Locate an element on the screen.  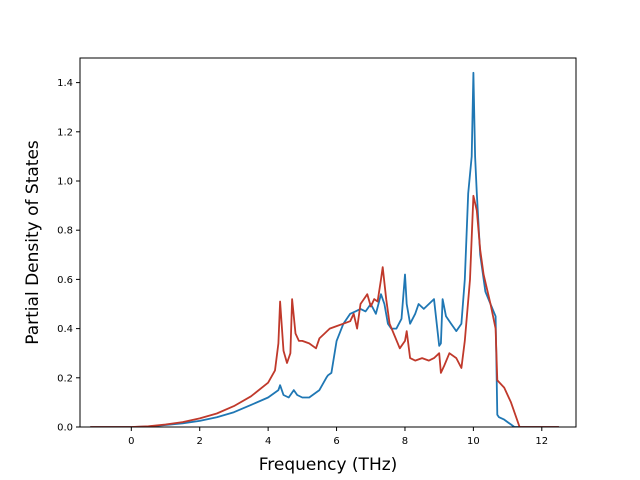
y-tick-label: 0.4 is located at coordinates (65, 329).